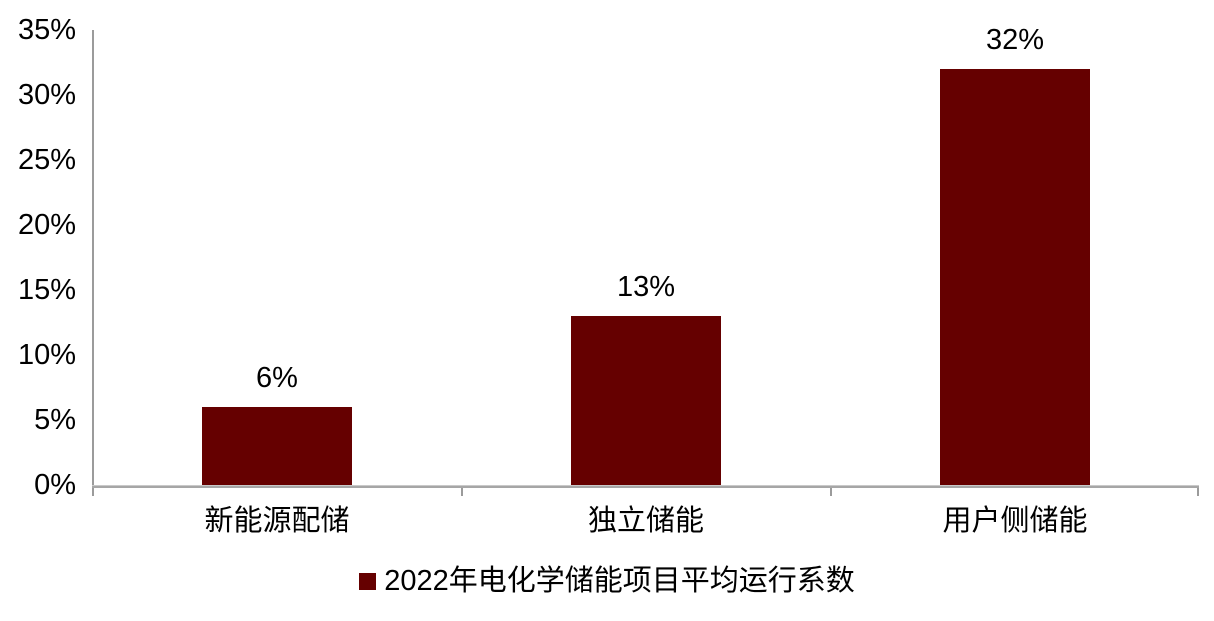 The width and height of the screenshot is (1214, 621). I want to click on y-tick-label: 15%, so click(46, 290).